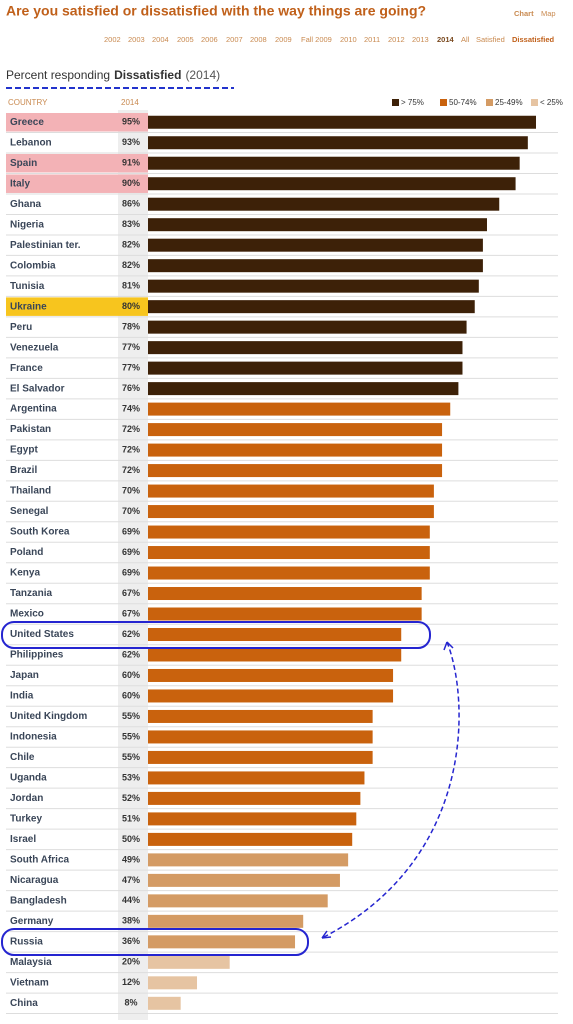  What do you see at coordinates (283, 39) in the screenshot?
I see `year-tab: 2009` at bounding box center [283, 39].